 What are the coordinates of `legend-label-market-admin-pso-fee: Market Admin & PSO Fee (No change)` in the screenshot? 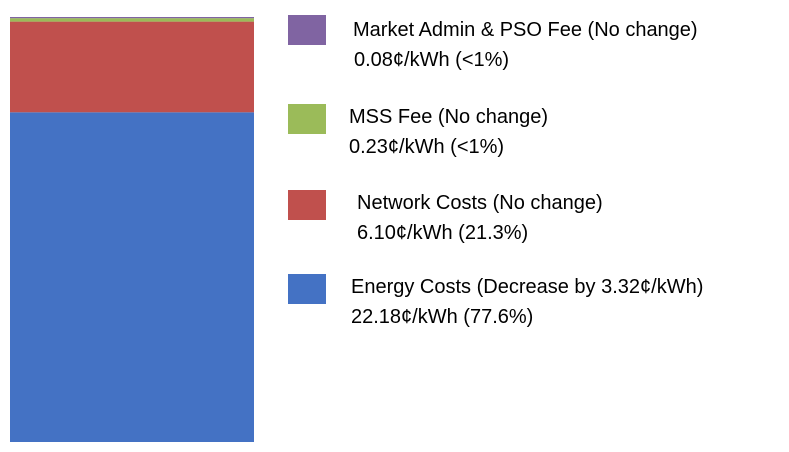 It's located at (525, 30).